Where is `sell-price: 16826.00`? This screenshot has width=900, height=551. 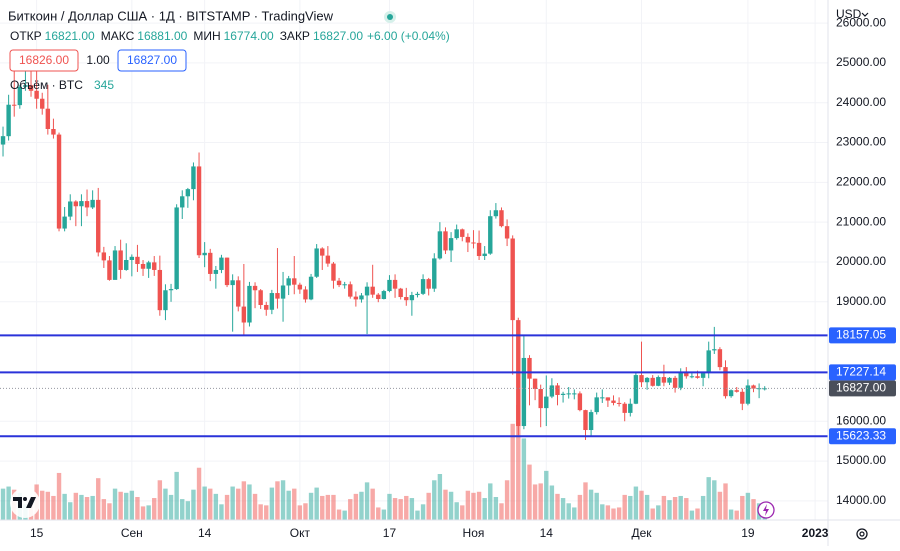 sell-price: 16826.00 is located at coordinates (44, 60).